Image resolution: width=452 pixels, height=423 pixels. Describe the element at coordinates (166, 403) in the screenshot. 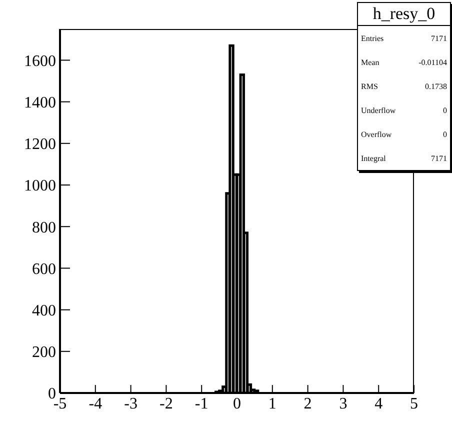

I see `x-tick-label: -2` at that location.